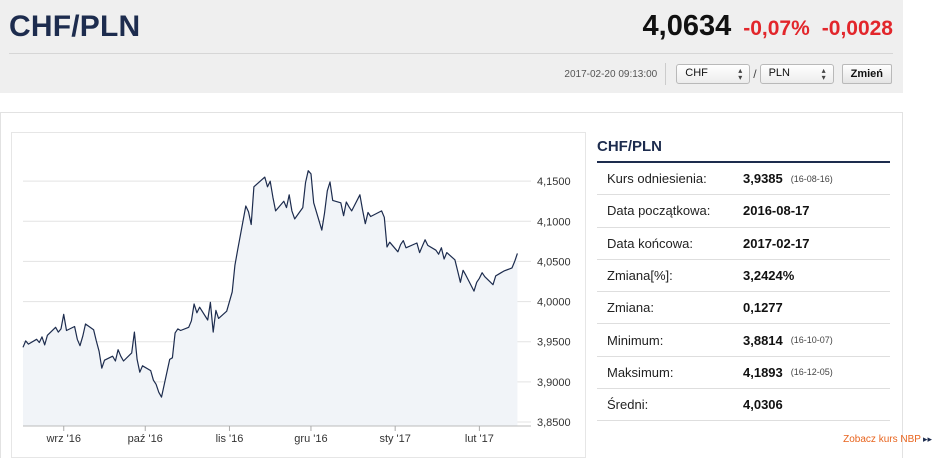 The height and width of the screenshot is (458, 945). Describe the element at coordinates (554, 182) in the screenshot. I see `y-tick-label: 4,1500` at that location.